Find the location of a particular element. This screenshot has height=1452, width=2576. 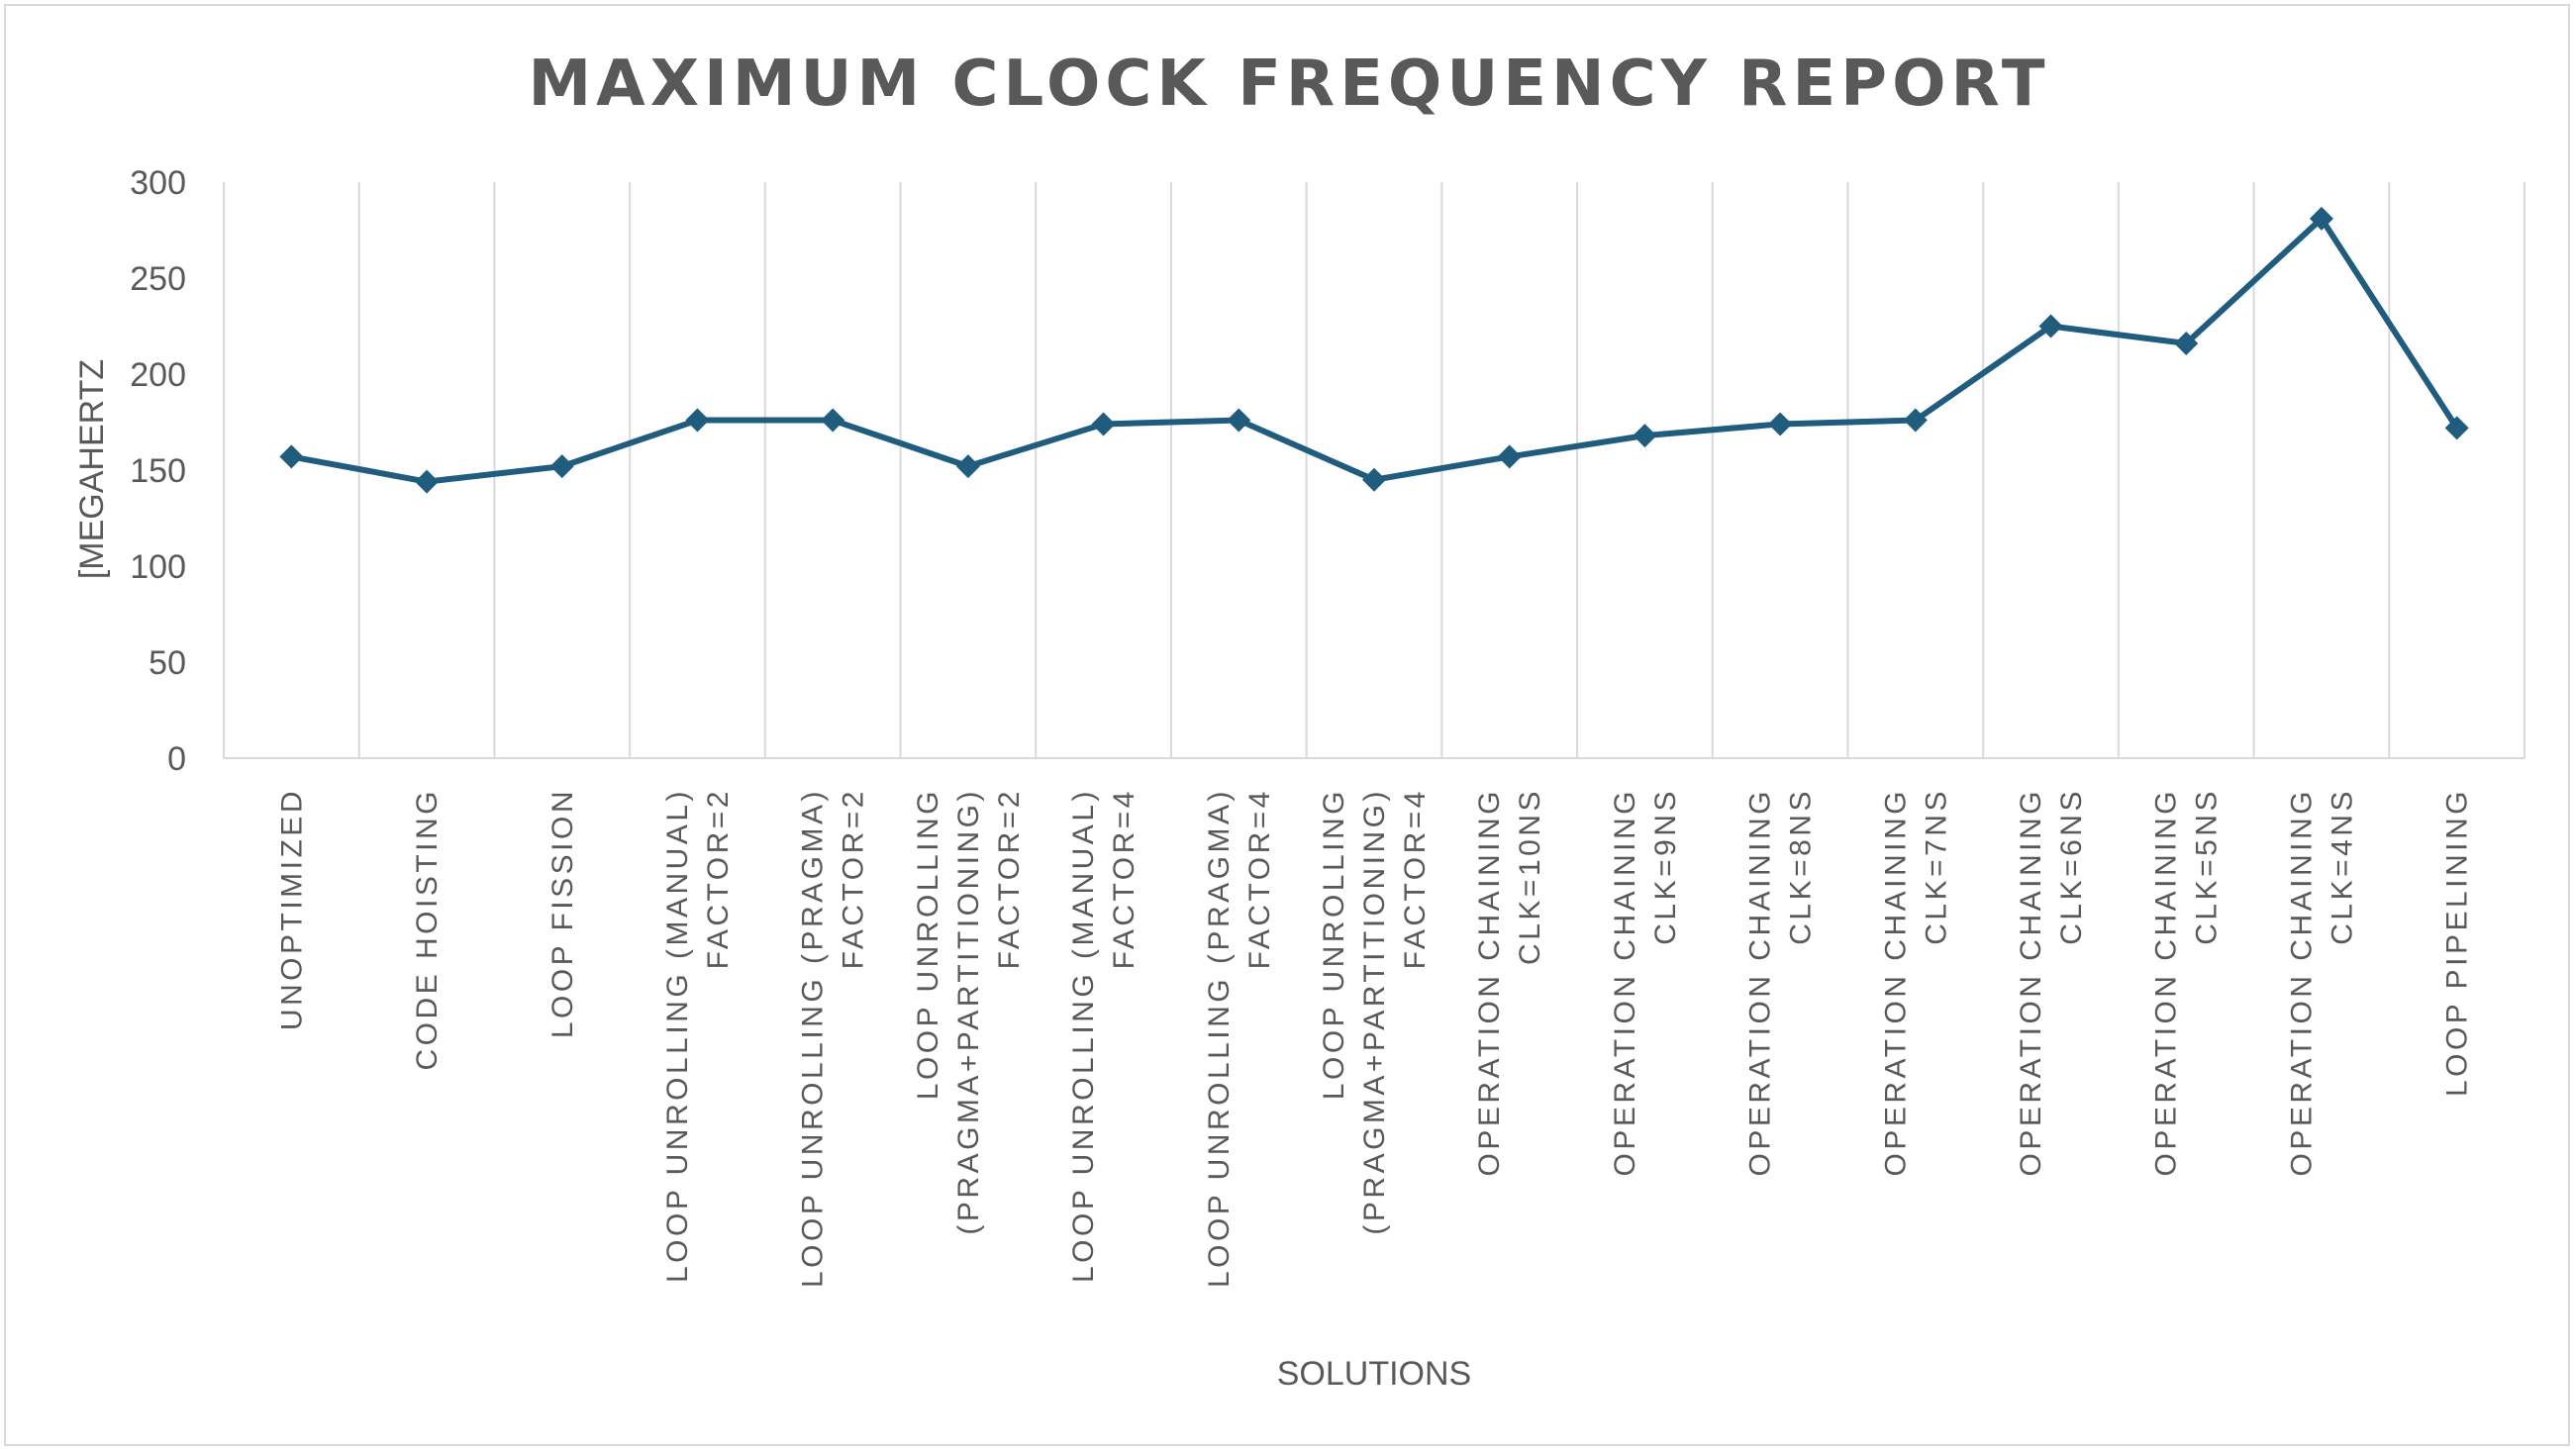

y-tick-label: 50 is located at coordinates (167, 663).